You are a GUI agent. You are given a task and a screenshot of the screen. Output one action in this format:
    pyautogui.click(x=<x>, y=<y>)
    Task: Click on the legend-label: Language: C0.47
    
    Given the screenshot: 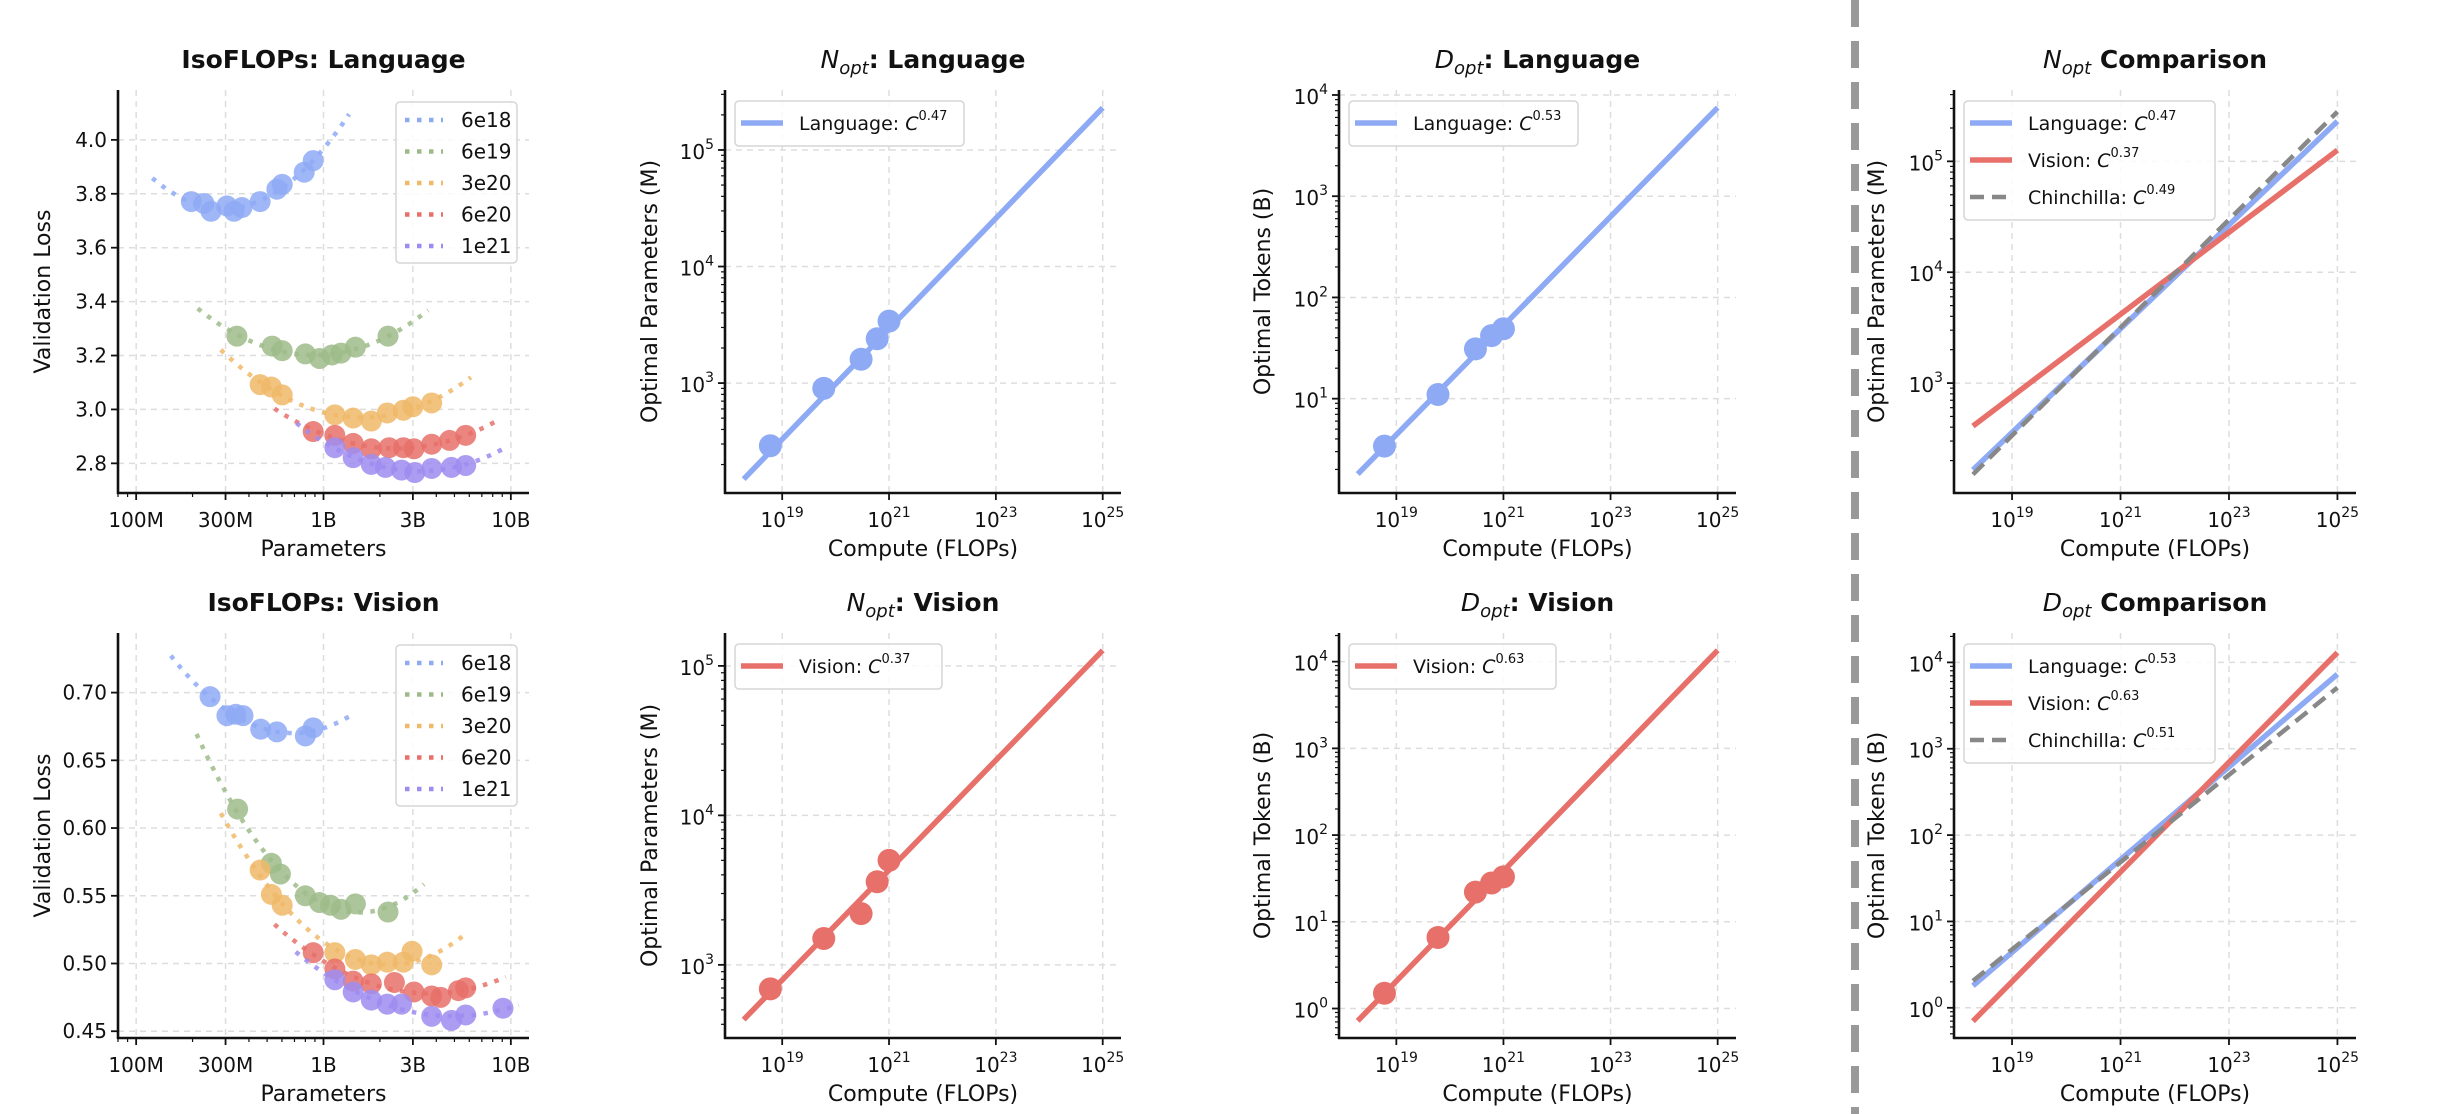 What is the action you would take?
    pyautogui.click(x=2102, y=122)
    